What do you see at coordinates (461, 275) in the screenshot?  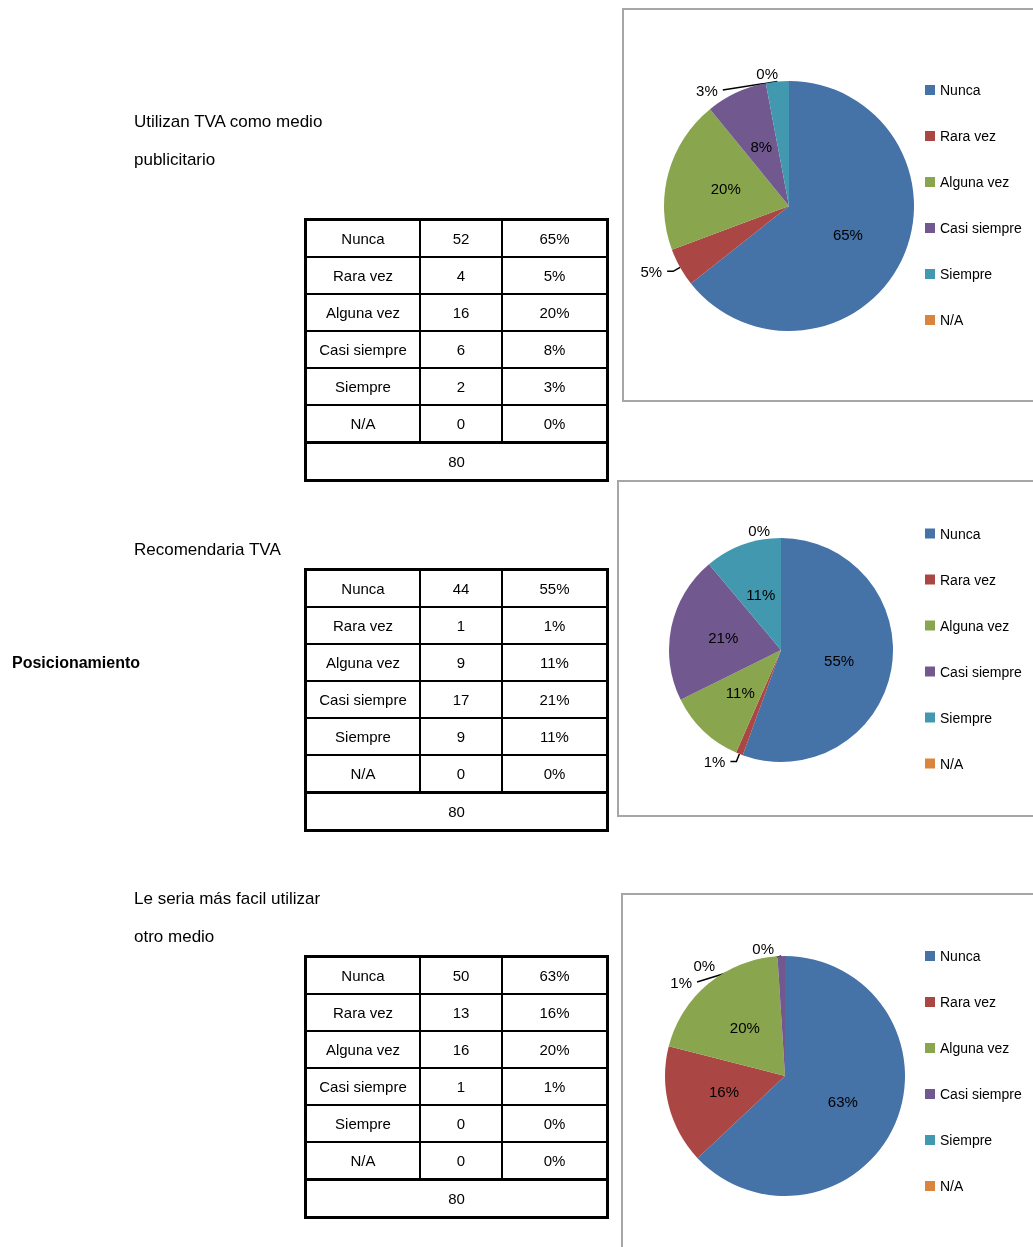 I see `data-label: 4` at bounding box center [461, 275].